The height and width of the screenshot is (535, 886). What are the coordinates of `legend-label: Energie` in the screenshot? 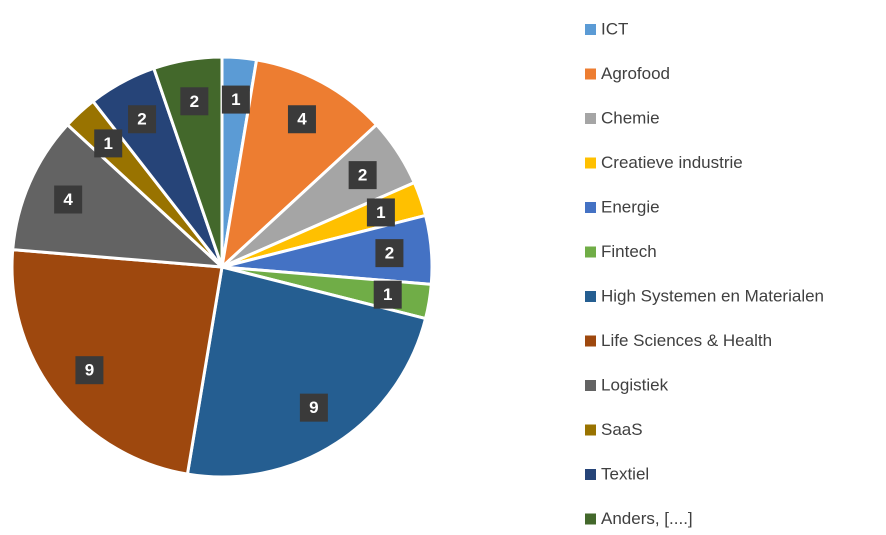 It's located at (630, 206).